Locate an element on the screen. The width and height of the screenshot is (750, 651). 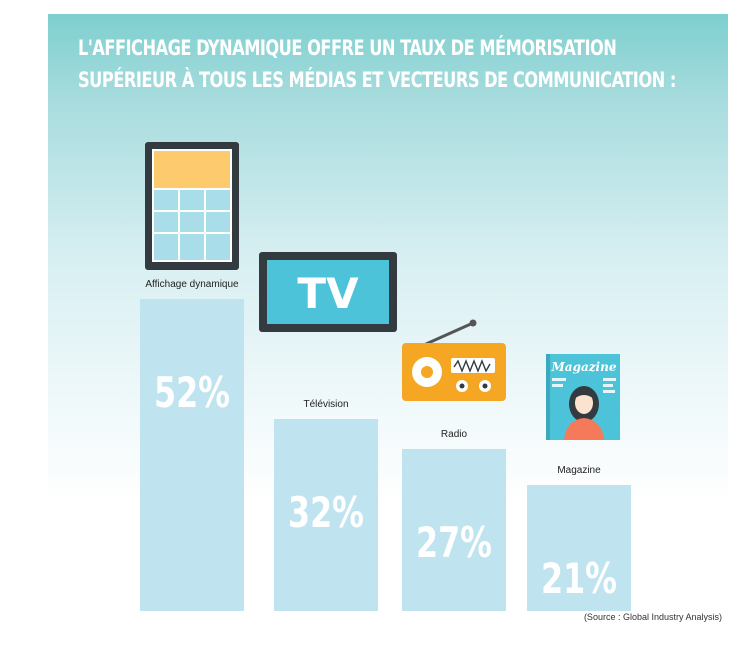
bar-group: 52% Affichage dynamique is located at coordinates (192, 445).